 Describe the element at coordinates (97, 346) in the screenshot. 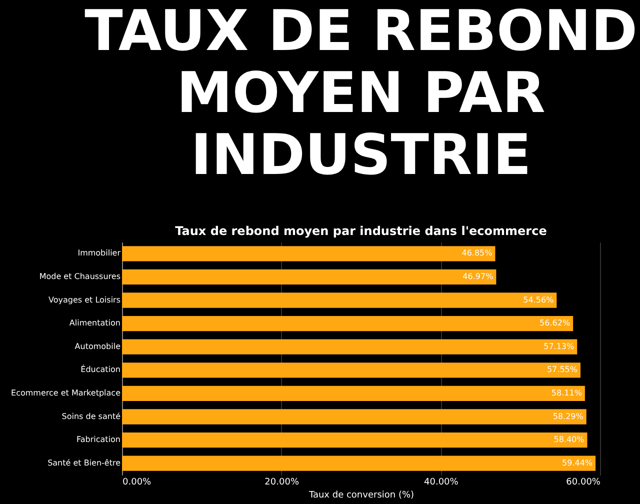

I see `y-tick-label: Automobile` at that location.